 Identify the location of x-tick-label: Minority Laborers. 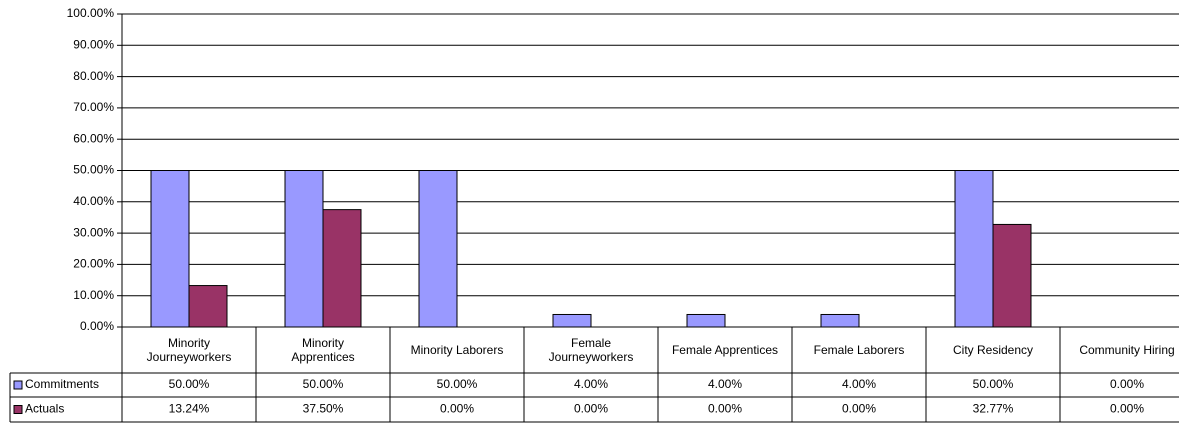
(457, 350).